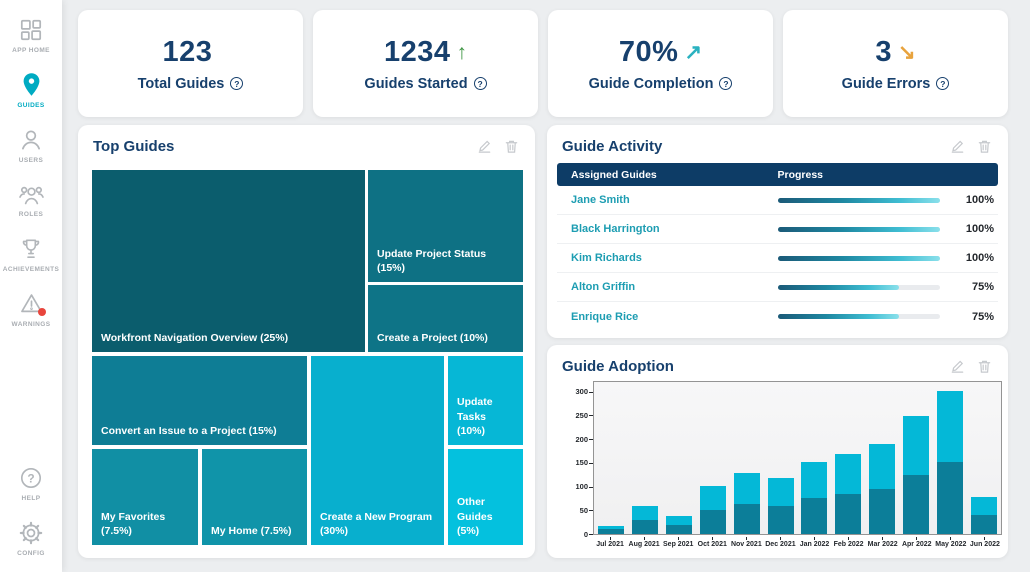  Describe the element at coordinates (31, 533) in the screenshot. I see `gear-icon` at that location.